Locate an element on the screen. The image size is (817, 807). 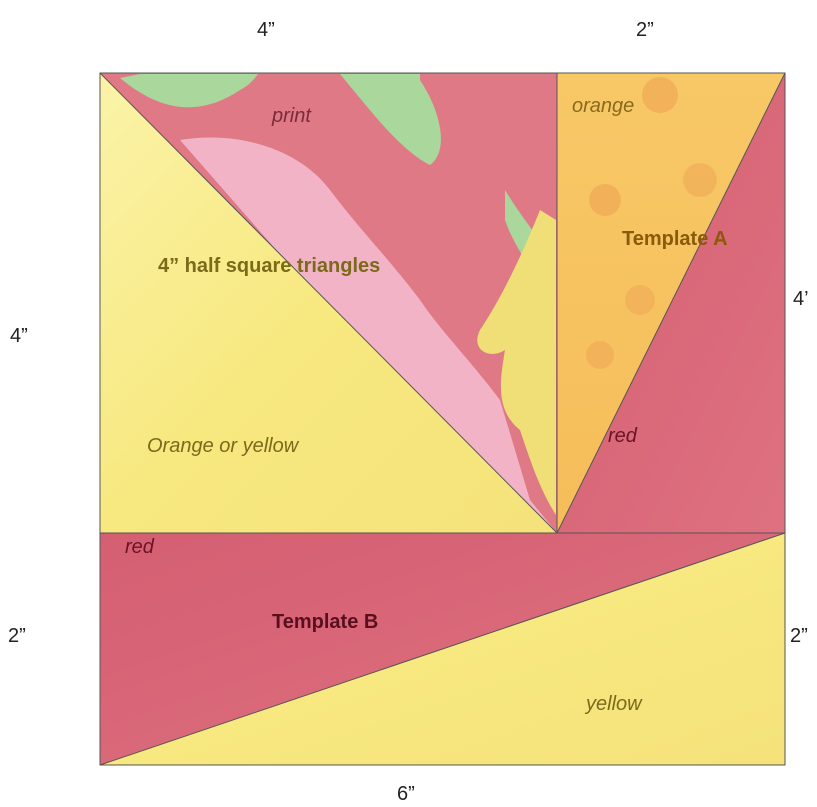
print-green-leaf is located at coordinates (189, 91).